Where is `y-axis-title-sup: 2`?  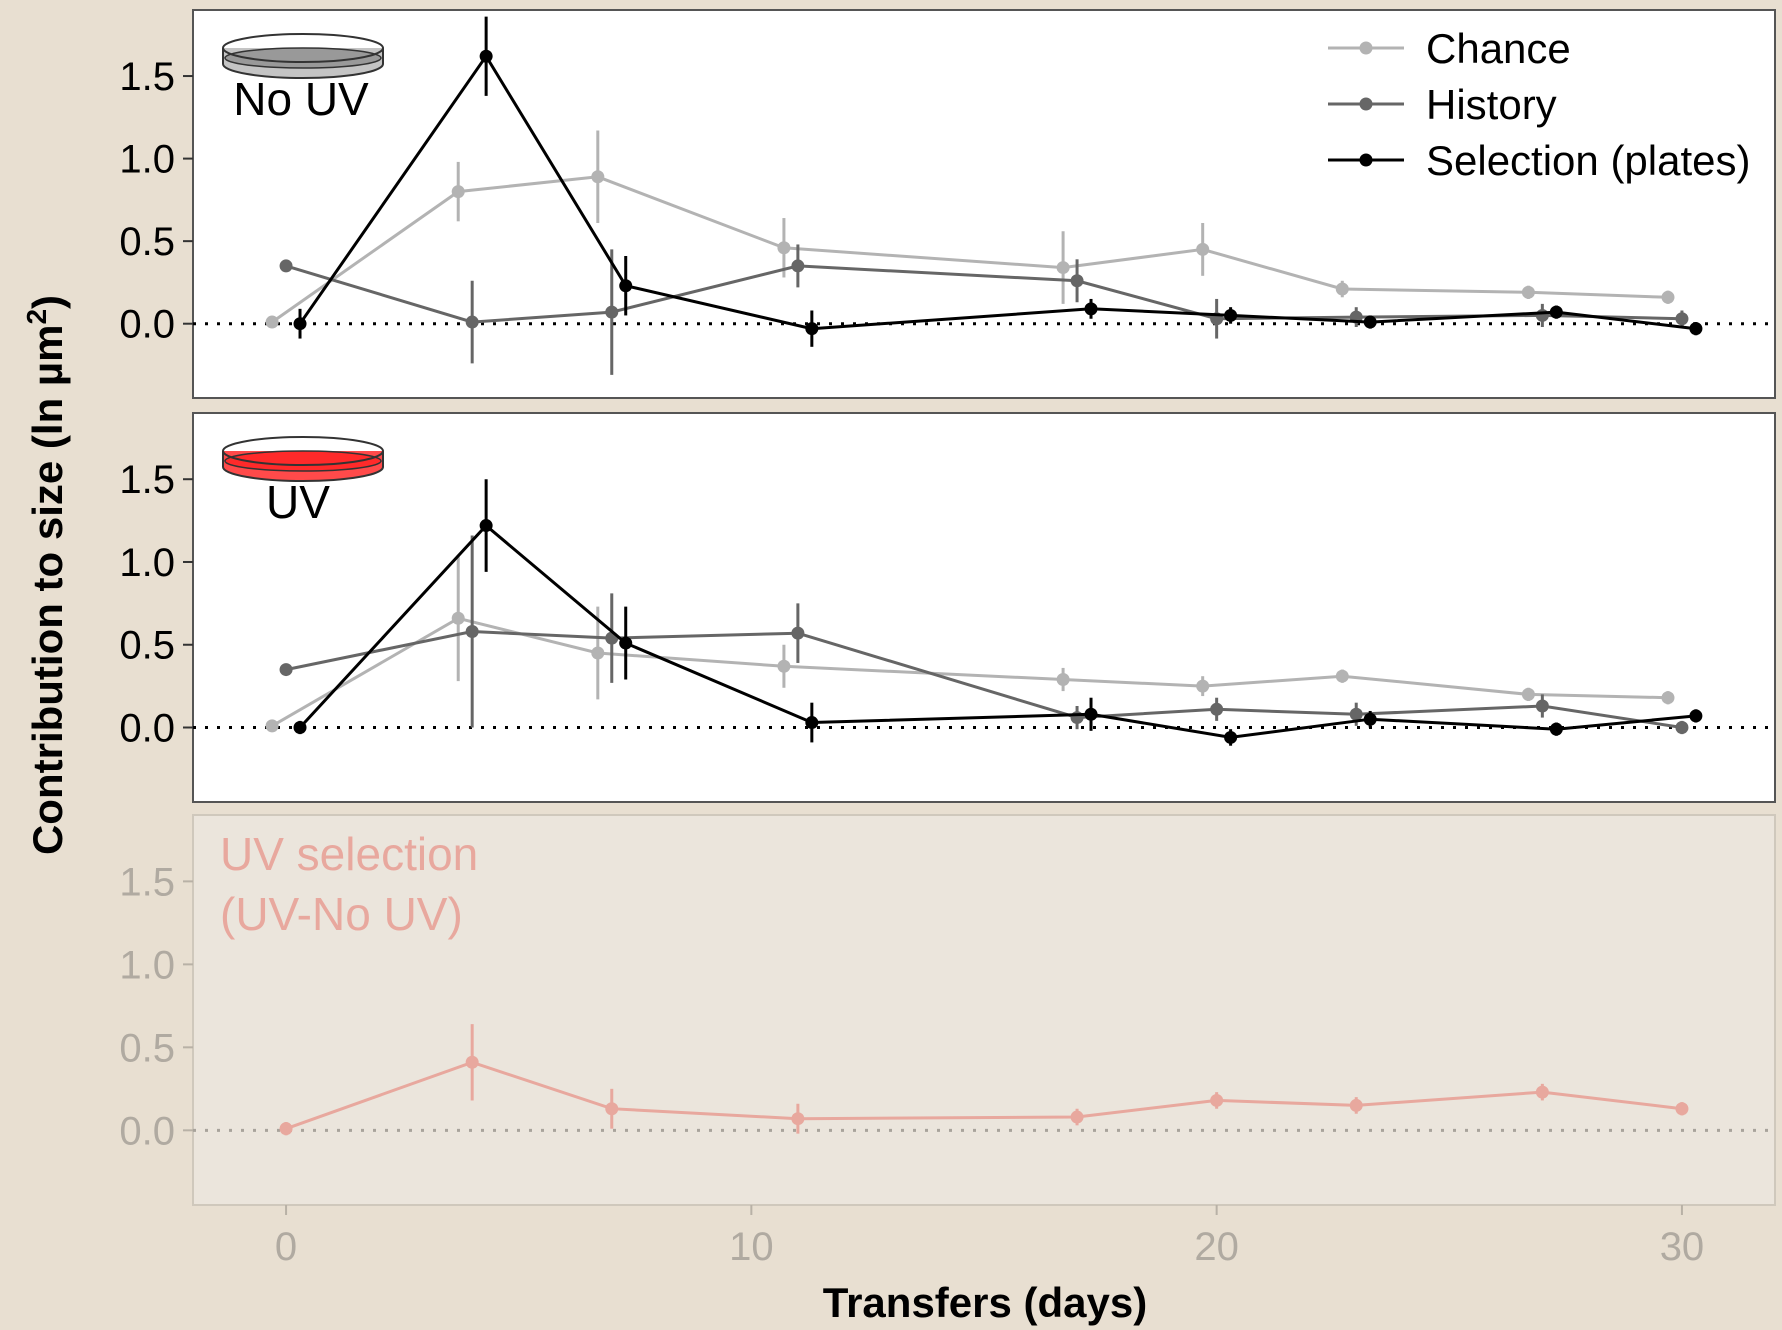
y-axis-title-sup: 2 is located at coordinates (36, 317).